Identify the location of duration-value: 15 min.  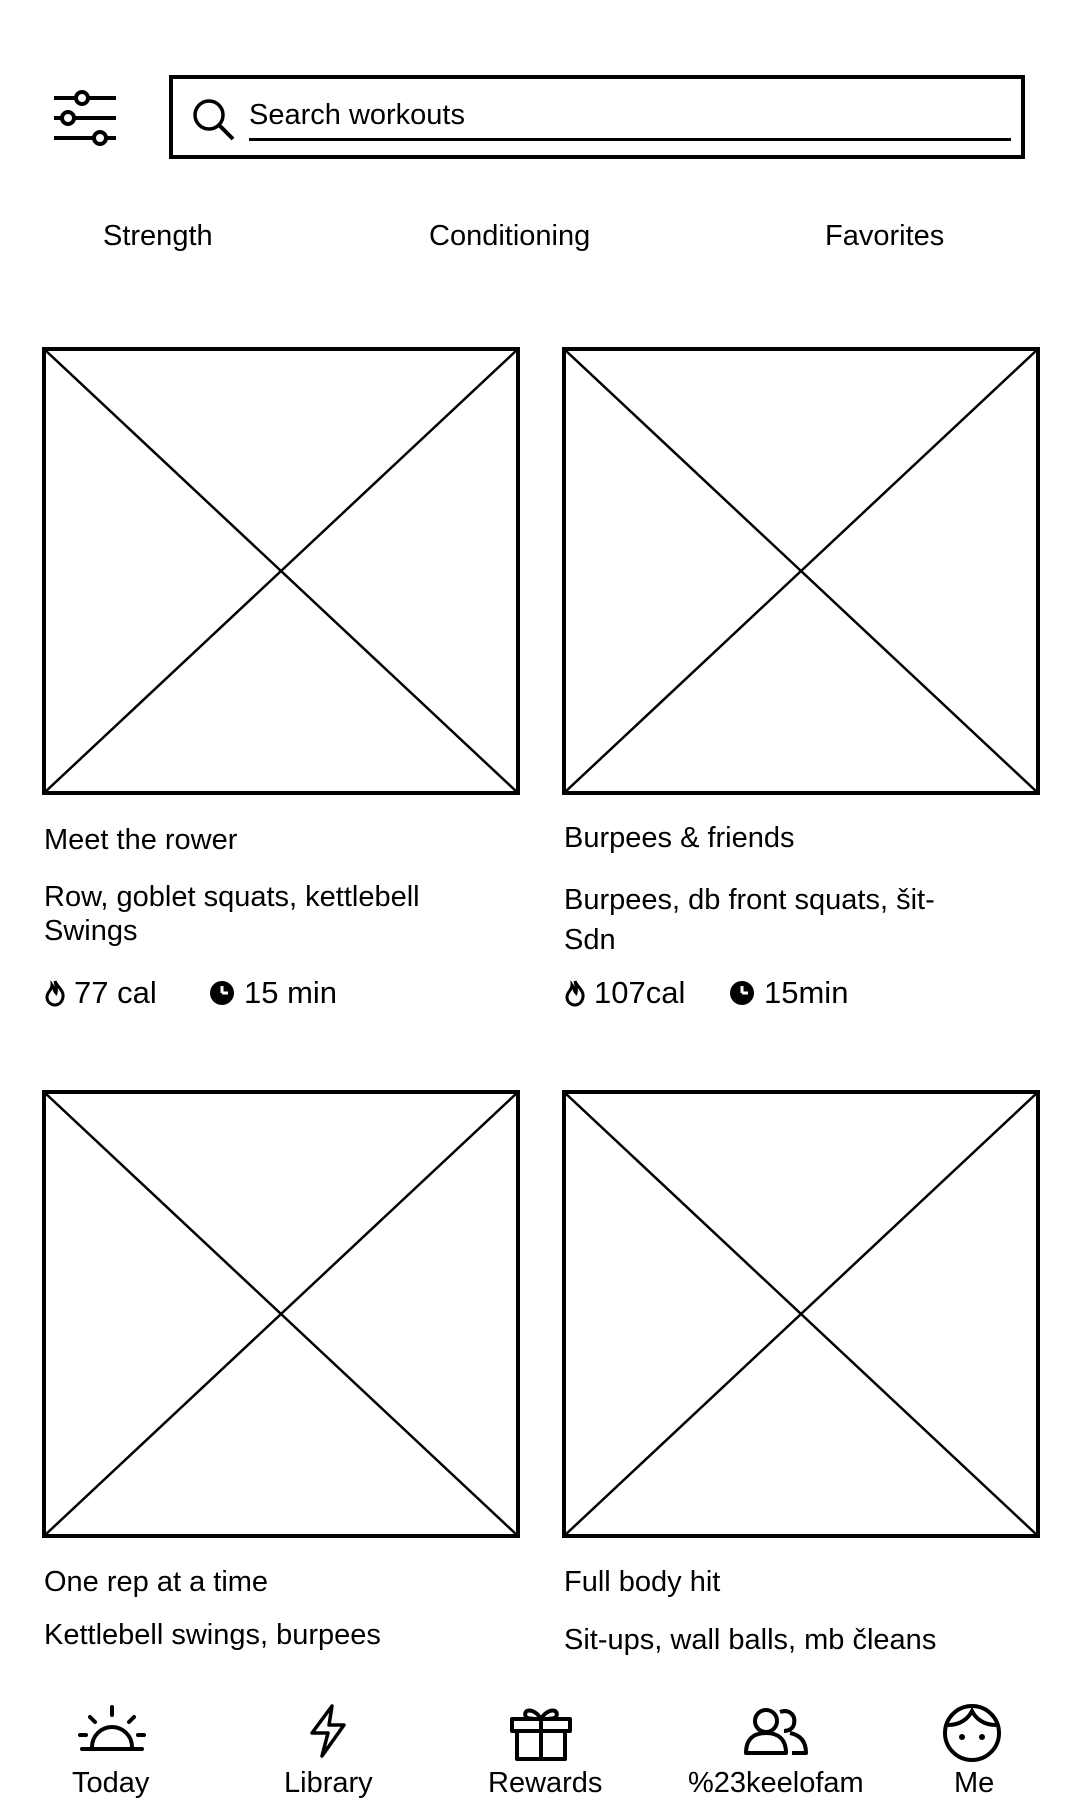
(291, 992).